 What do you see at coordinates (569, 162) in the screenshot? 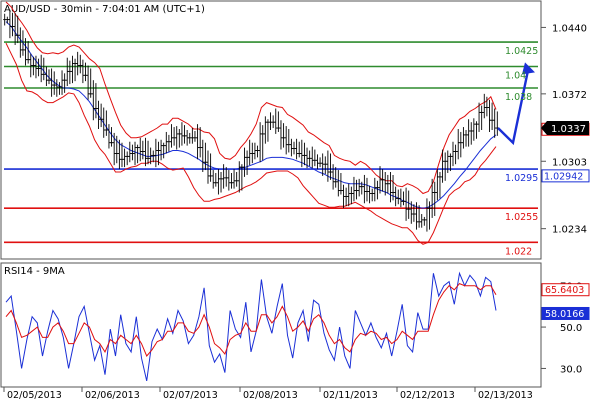
I see `price-axis-tick-label: 1.0303` at bounding box center [569, 162].